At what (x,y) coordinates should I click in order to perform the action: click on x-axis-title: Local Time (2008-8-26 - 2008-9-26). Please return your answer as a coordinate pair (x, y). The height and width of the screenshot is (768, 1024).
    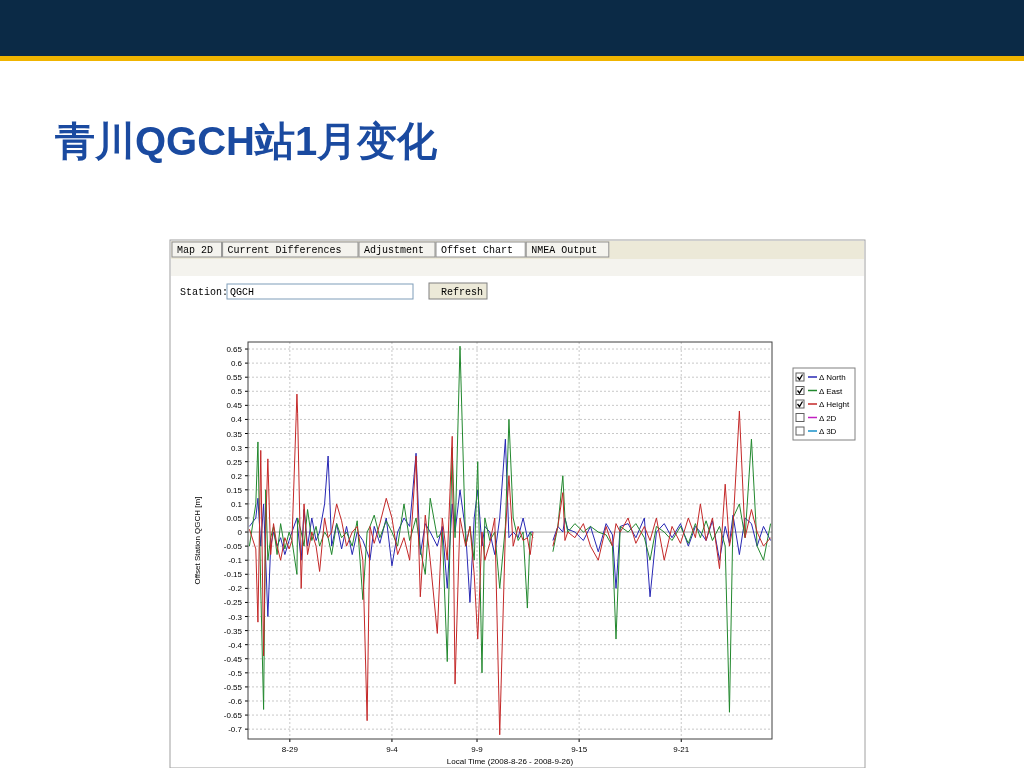
    Looking at the image, I should click on (510, 761).